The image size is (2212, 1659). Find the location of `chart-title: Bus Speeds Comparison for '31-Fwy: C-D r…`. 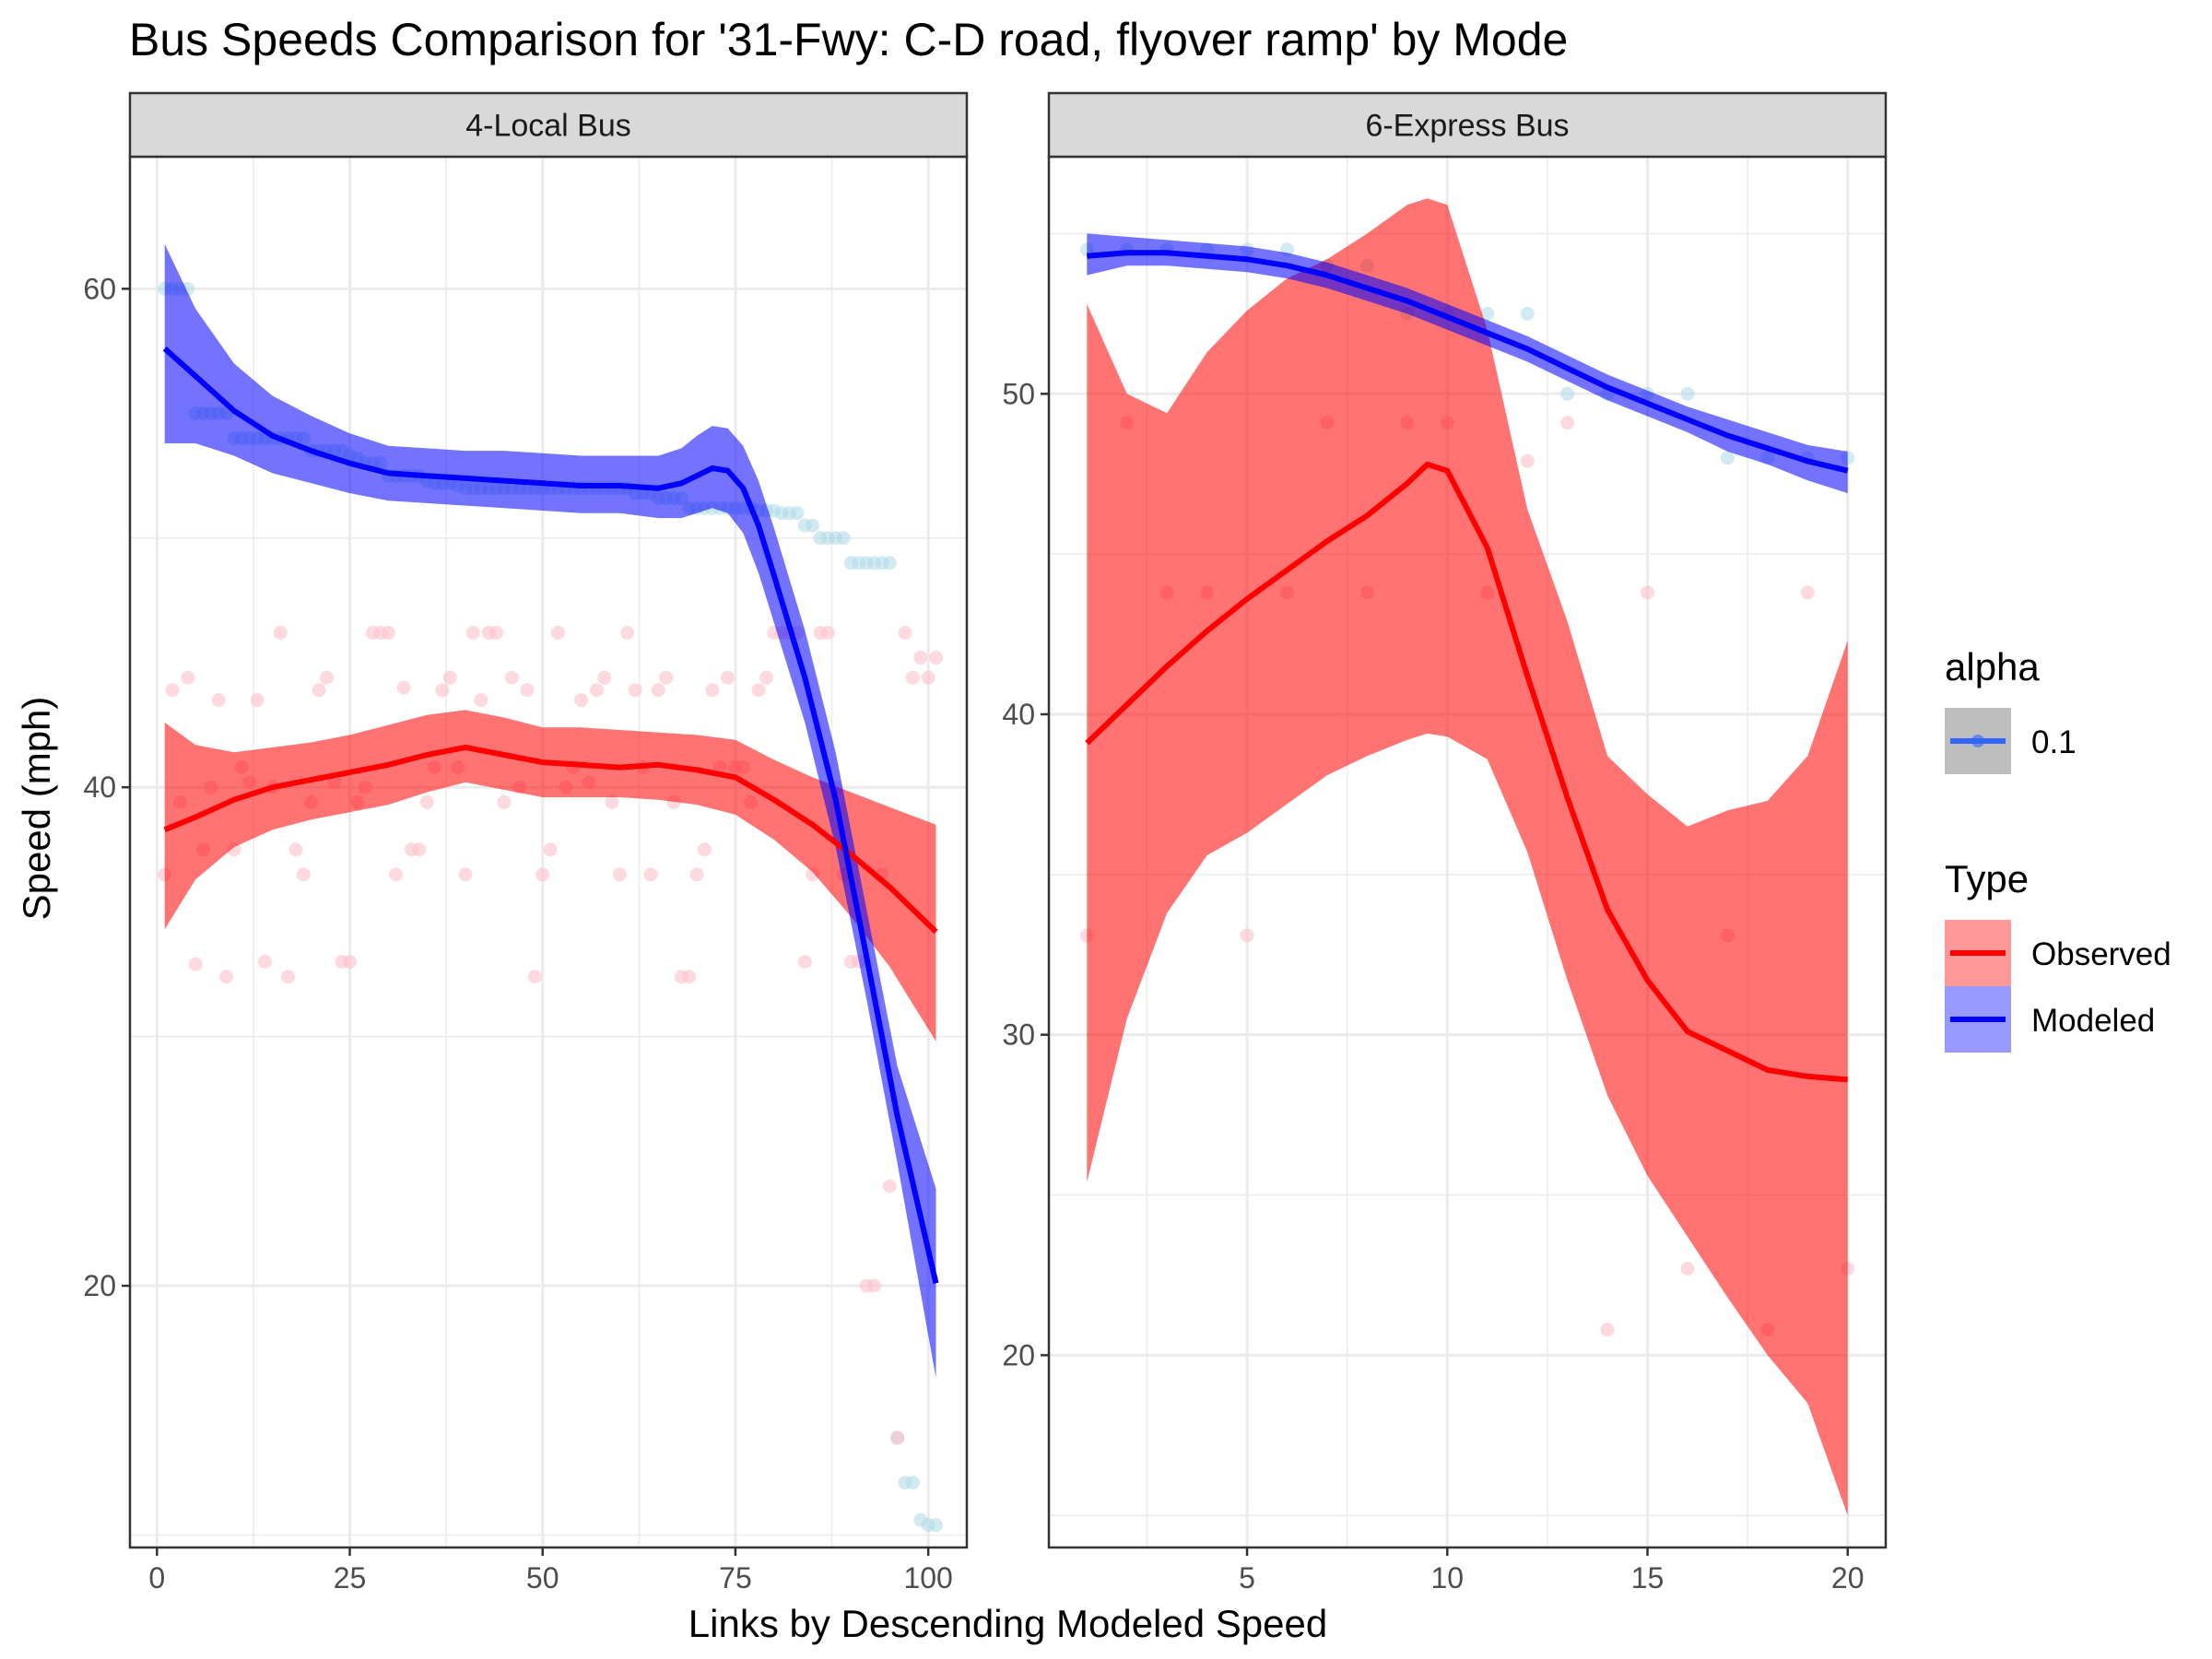

chart-title: Bus Speeds Comparison for '31-Fwy: C-D r… is located at coordinates (849, 39).